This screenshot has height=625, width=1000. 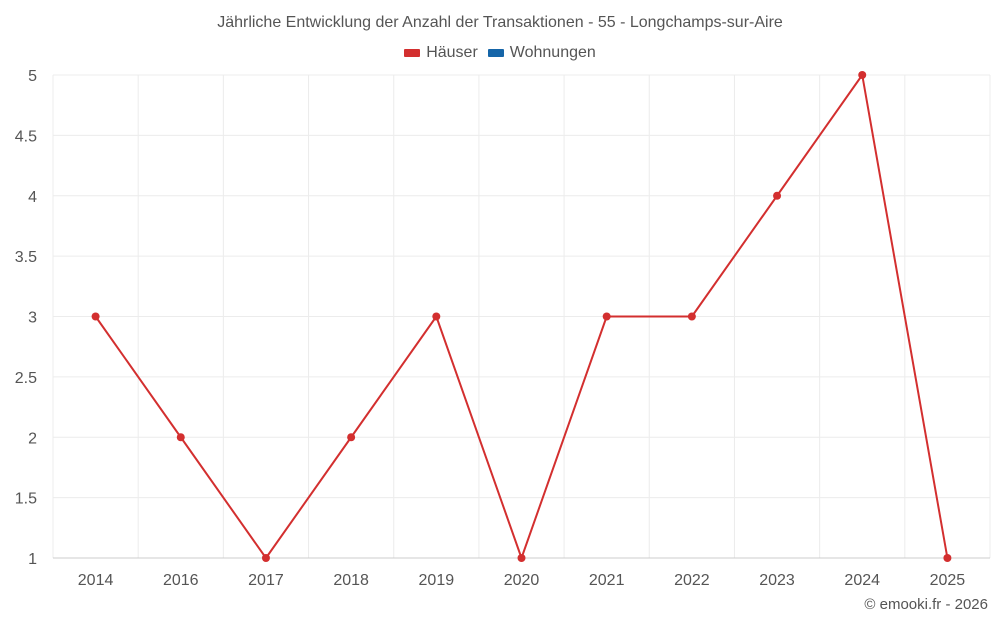 I want to click on x-tick-label: 2025, so click(x=948, y=580).